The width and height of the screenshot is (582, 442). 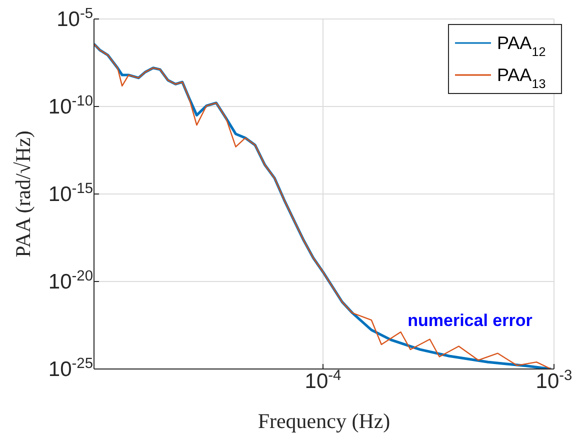 What do you see at coordinates (324, 421) in the screenshot?
I see `x-axis-title: Frequency (Hz)` at bounding box center [324, 421].